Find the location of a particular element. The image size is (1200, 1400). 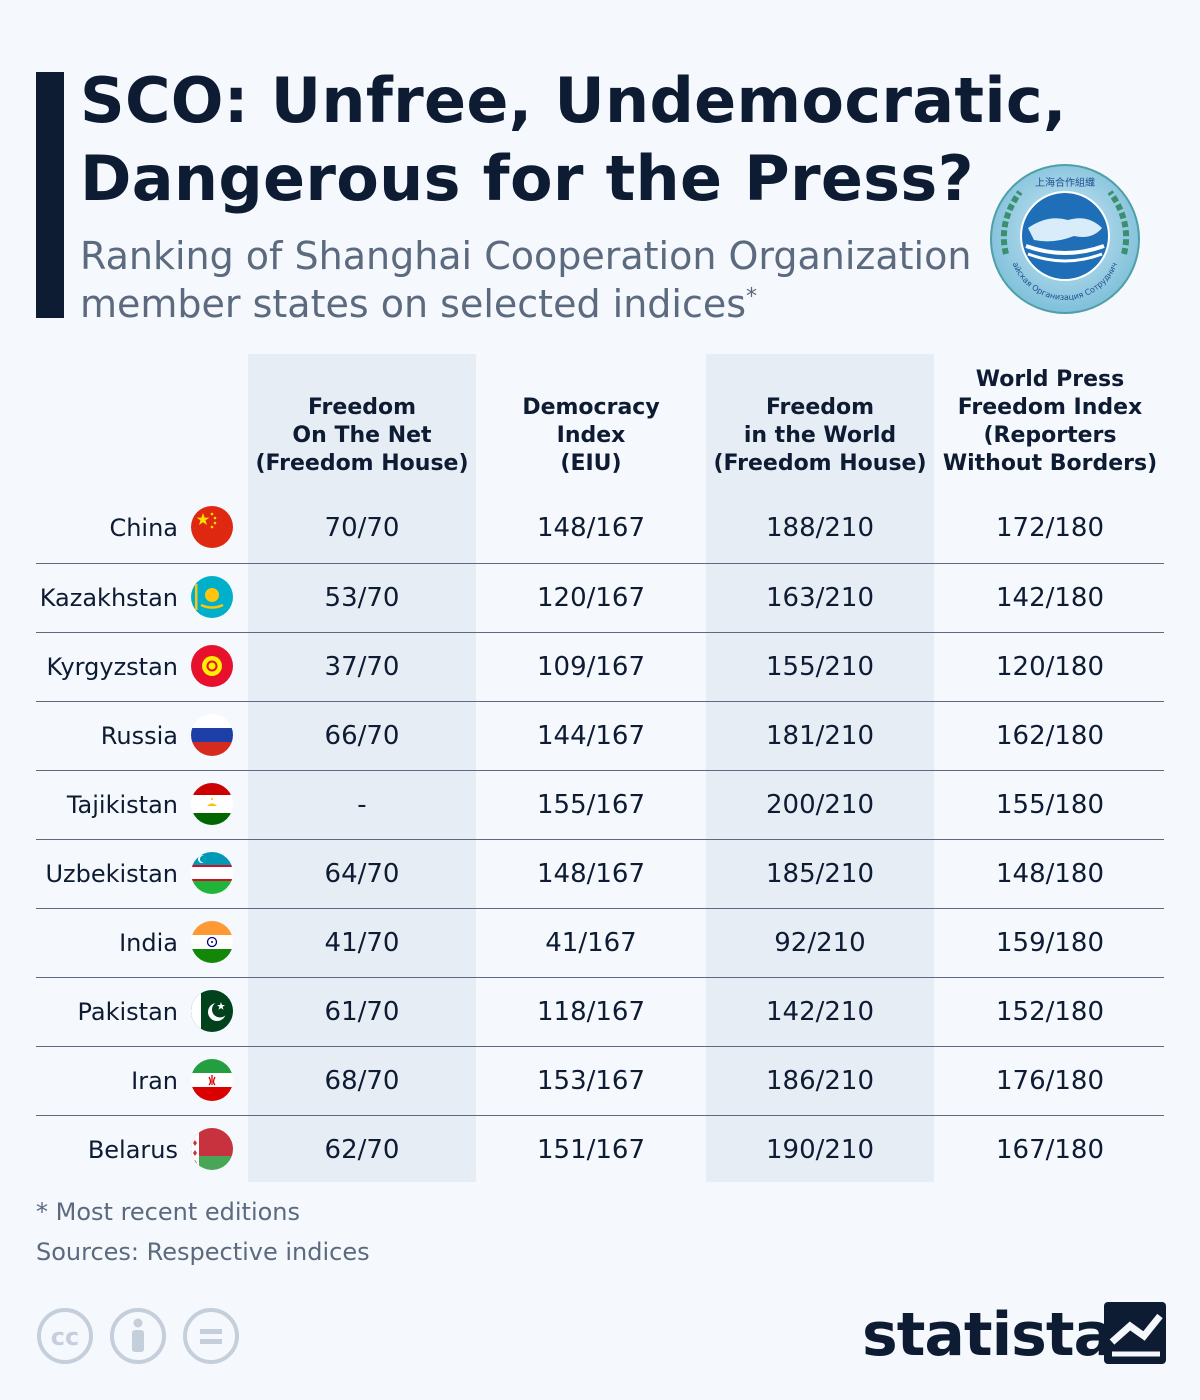

table-row: Uzbekistan 64/70 148/167 185/210 148/180 is located at coordinates (600, 874).